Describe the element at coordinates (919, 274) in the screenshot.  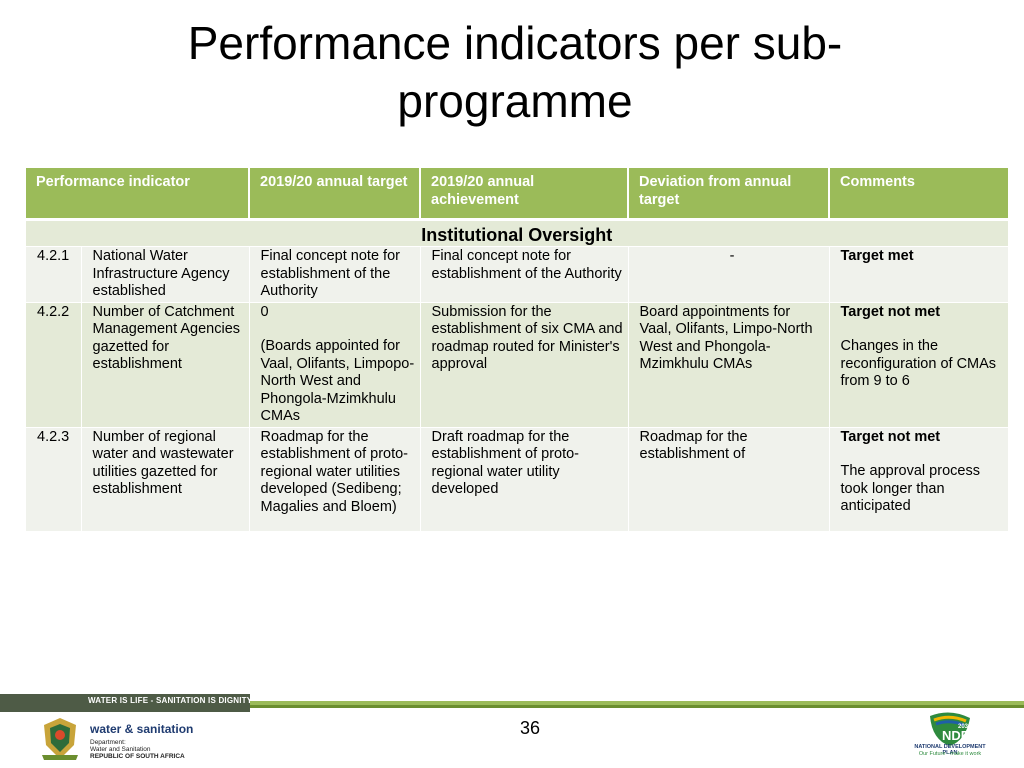
I see `row-comments: Target met` at that location.